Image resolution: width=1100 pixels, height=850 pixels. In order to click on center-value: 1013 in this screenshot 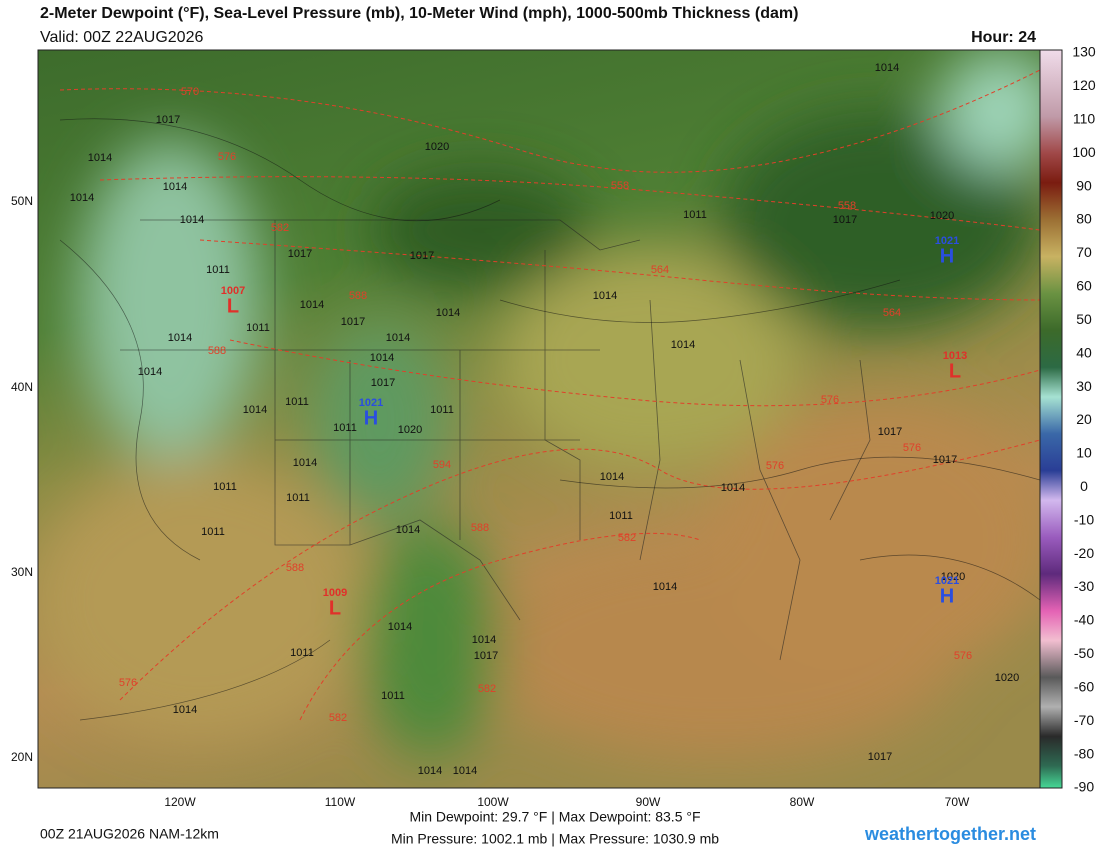, I will do `click(955, 356)`.